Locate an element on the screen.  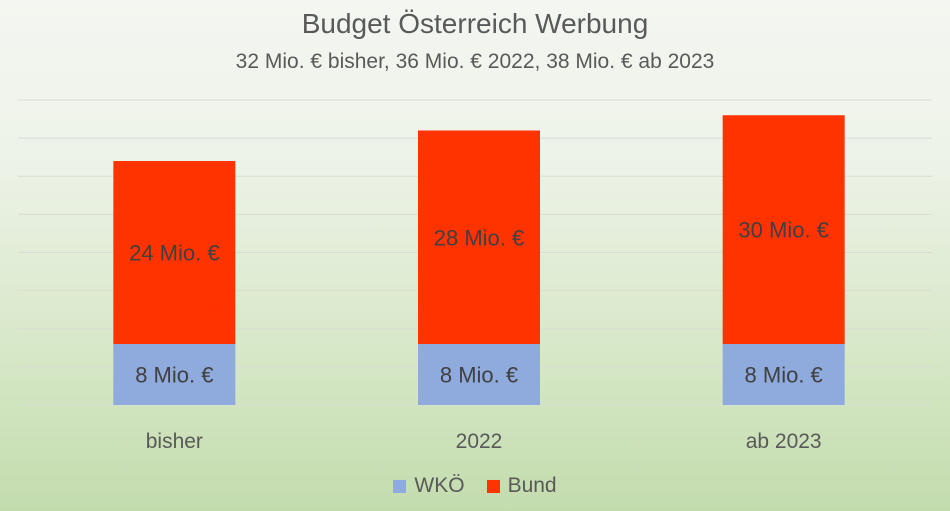
x-tick-label: bisher is located at coordinates (174, 441).